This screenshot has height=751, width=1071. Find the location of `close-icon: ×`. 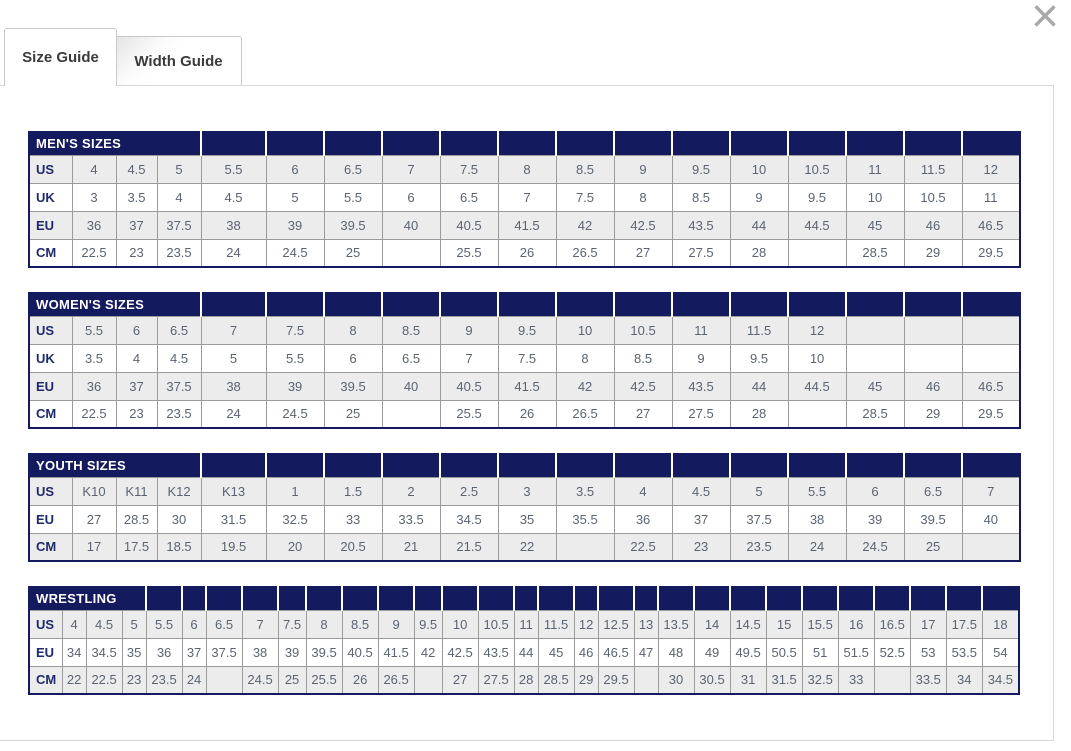

close-icon: × is located at coordinates (1045, 21).